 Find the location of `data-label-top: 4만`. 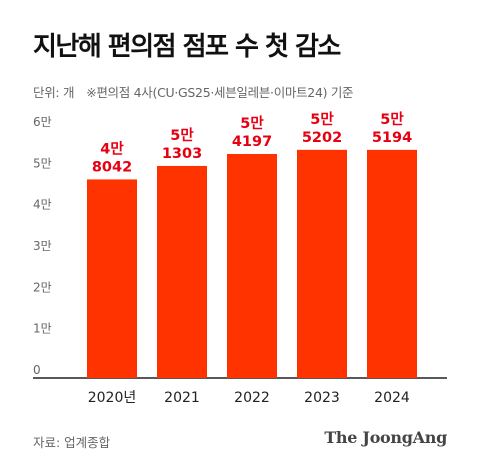

data-label-top: 4만 is located at coordinates (112, 148).